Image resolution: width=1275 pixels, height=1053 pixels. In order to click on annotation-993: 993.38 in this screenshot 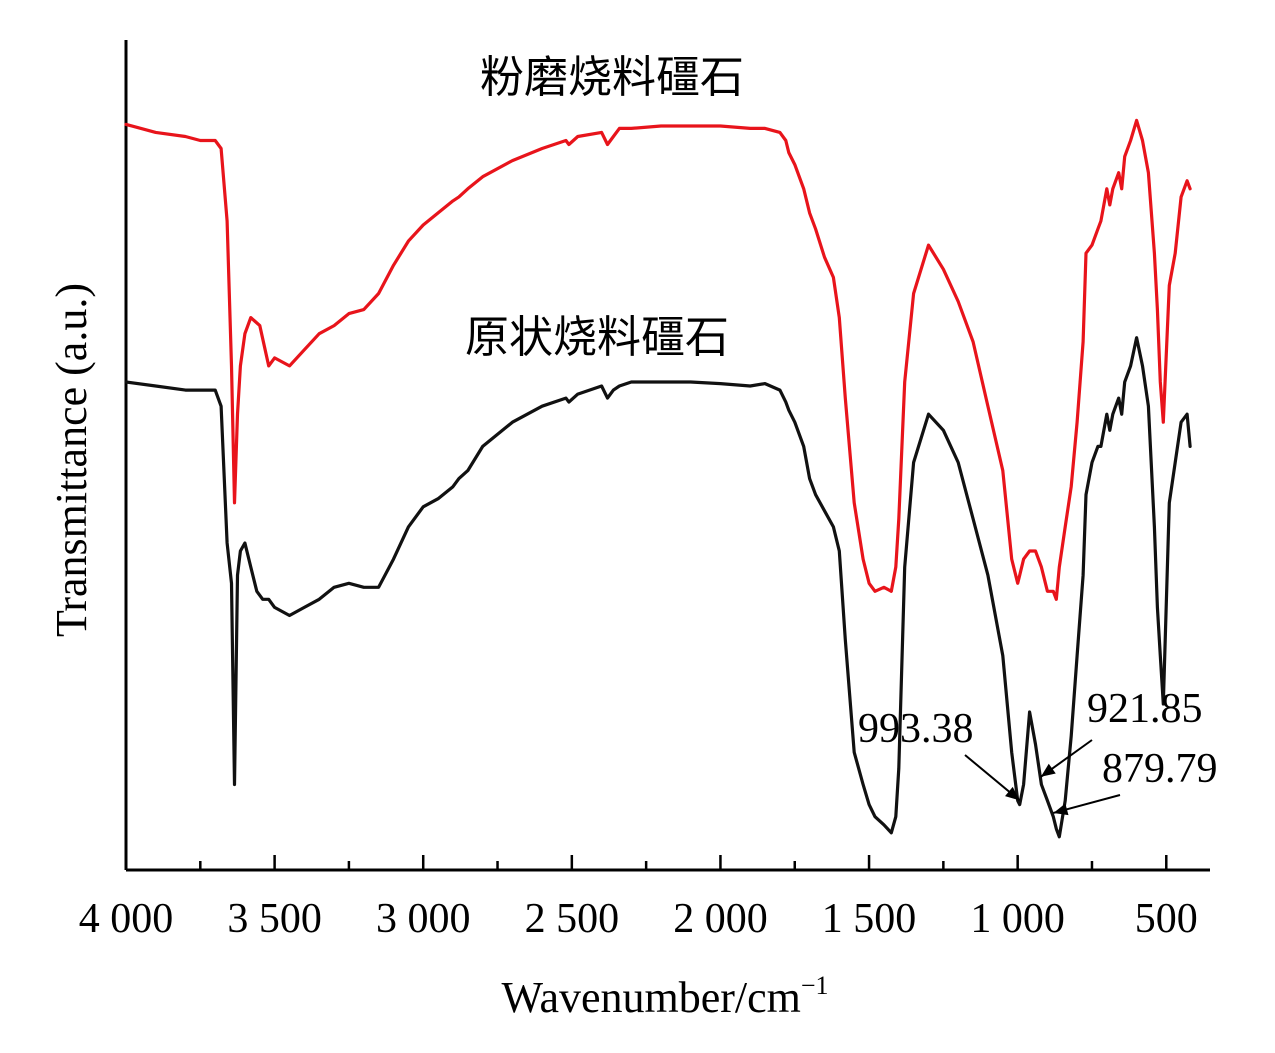, I will do `click(916, 729)`.